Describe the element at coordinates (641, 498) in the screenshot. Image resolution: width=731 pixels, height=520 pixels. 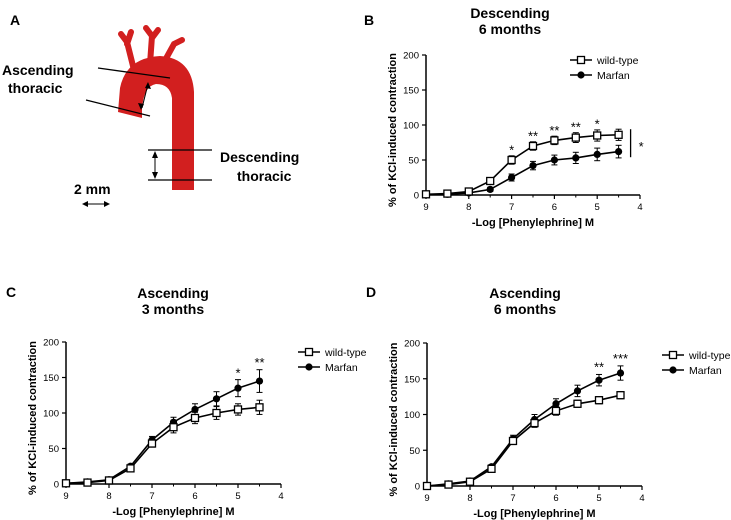
I see `x-tick-label: 4` at that location.